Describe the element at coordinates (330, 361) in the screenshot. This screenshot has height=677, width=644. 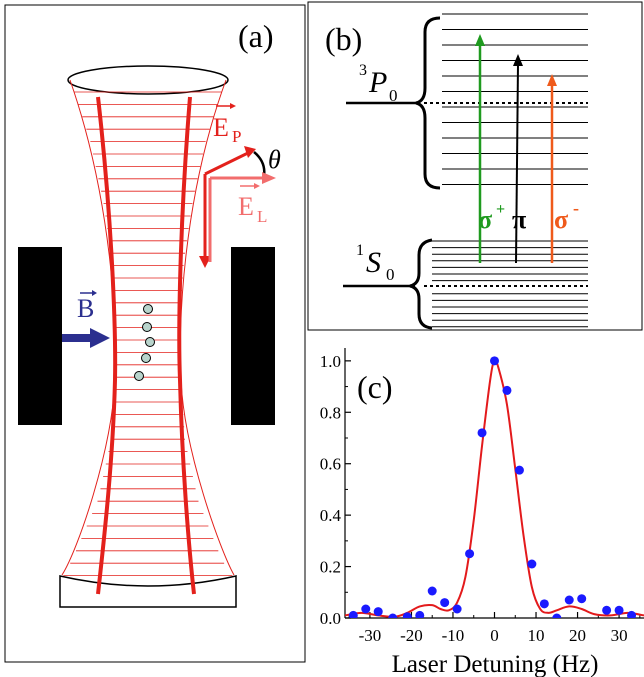
I see `y-tick-label: 1.0` at that location.